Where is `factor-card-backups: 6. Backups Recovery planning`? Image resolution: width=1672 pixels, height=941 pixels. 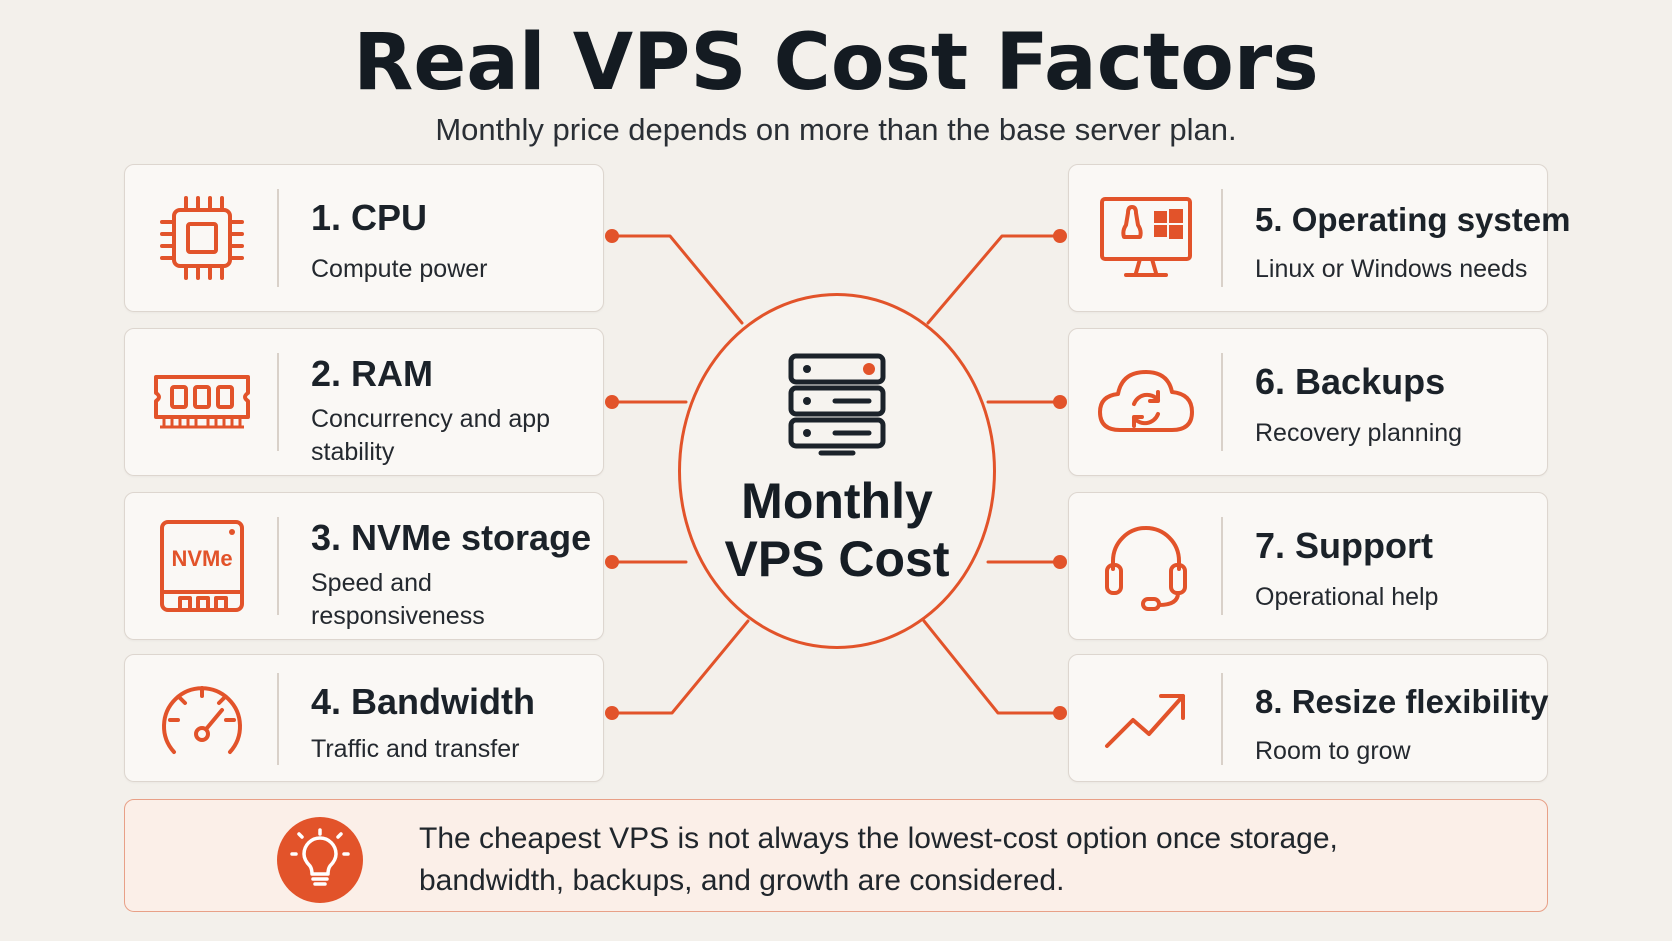
factor-card-backups: 6. Backups Recovery planning is located at coordinates (1308, 402).